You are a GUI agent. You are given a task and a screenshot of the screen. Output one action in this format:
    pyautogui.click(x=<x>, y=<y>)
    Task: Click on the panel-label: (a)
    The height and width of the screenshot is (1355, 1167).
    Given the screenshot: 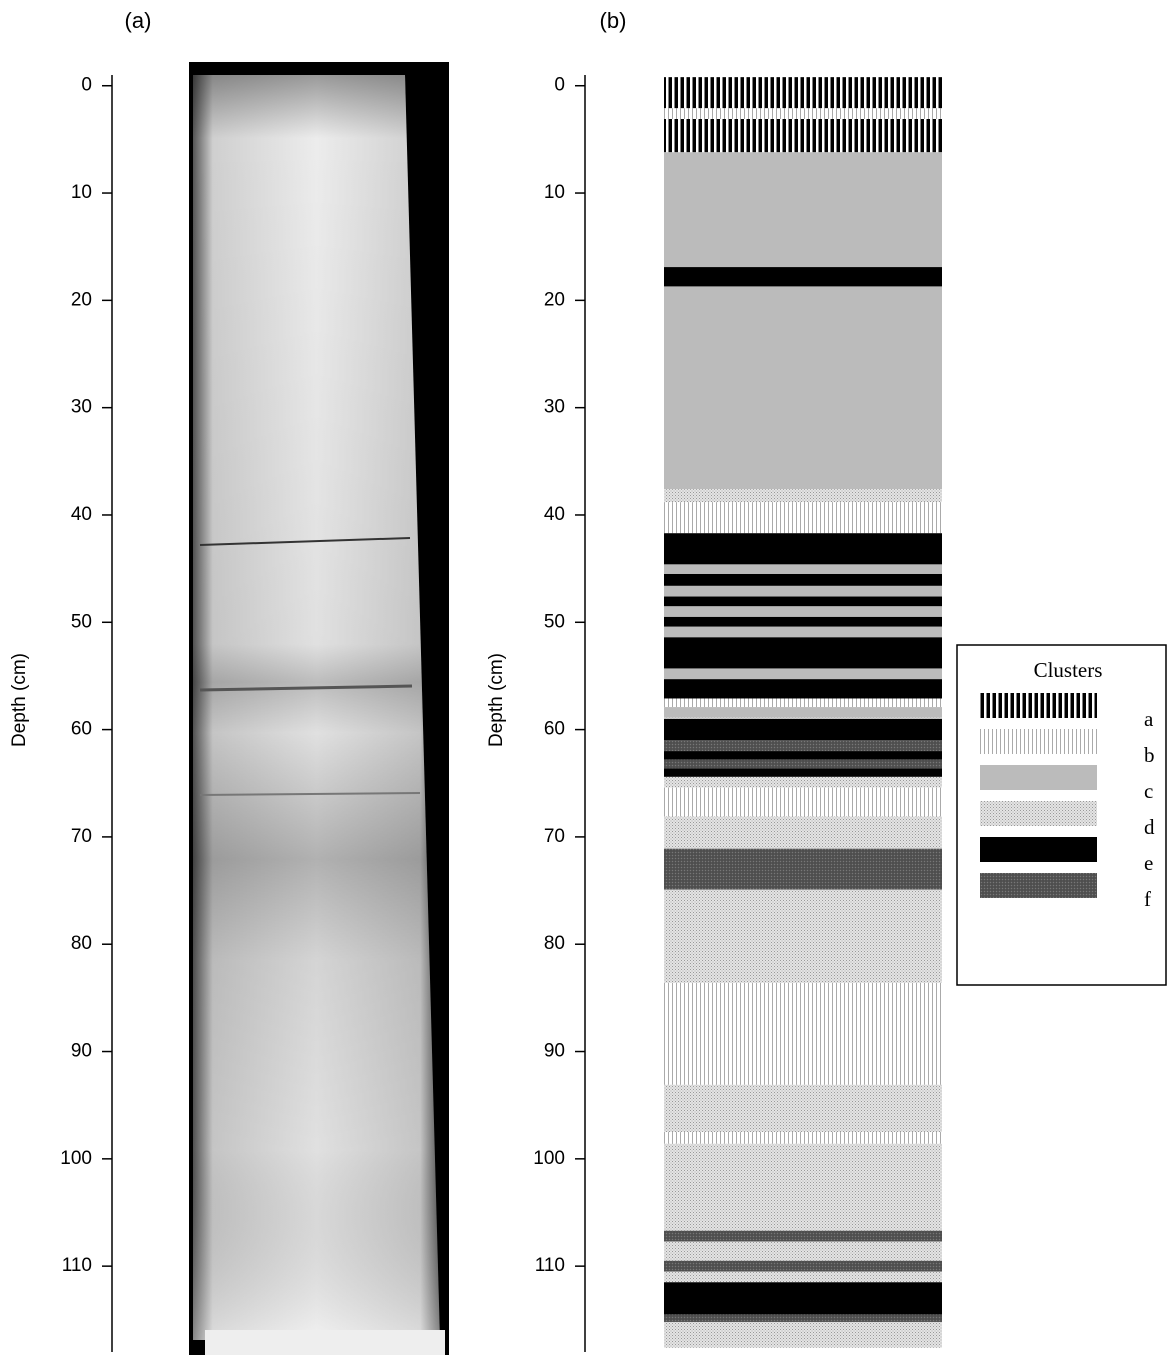 What is the action you would take?
    pyautogui.click(x=138, y=20)
    